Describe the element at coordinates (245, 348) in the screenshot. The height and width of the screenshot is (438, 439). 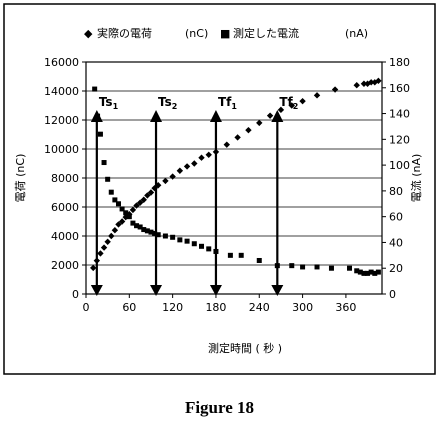
I see `x-axis-label: 測定時間 ( 秒 )` at that location.